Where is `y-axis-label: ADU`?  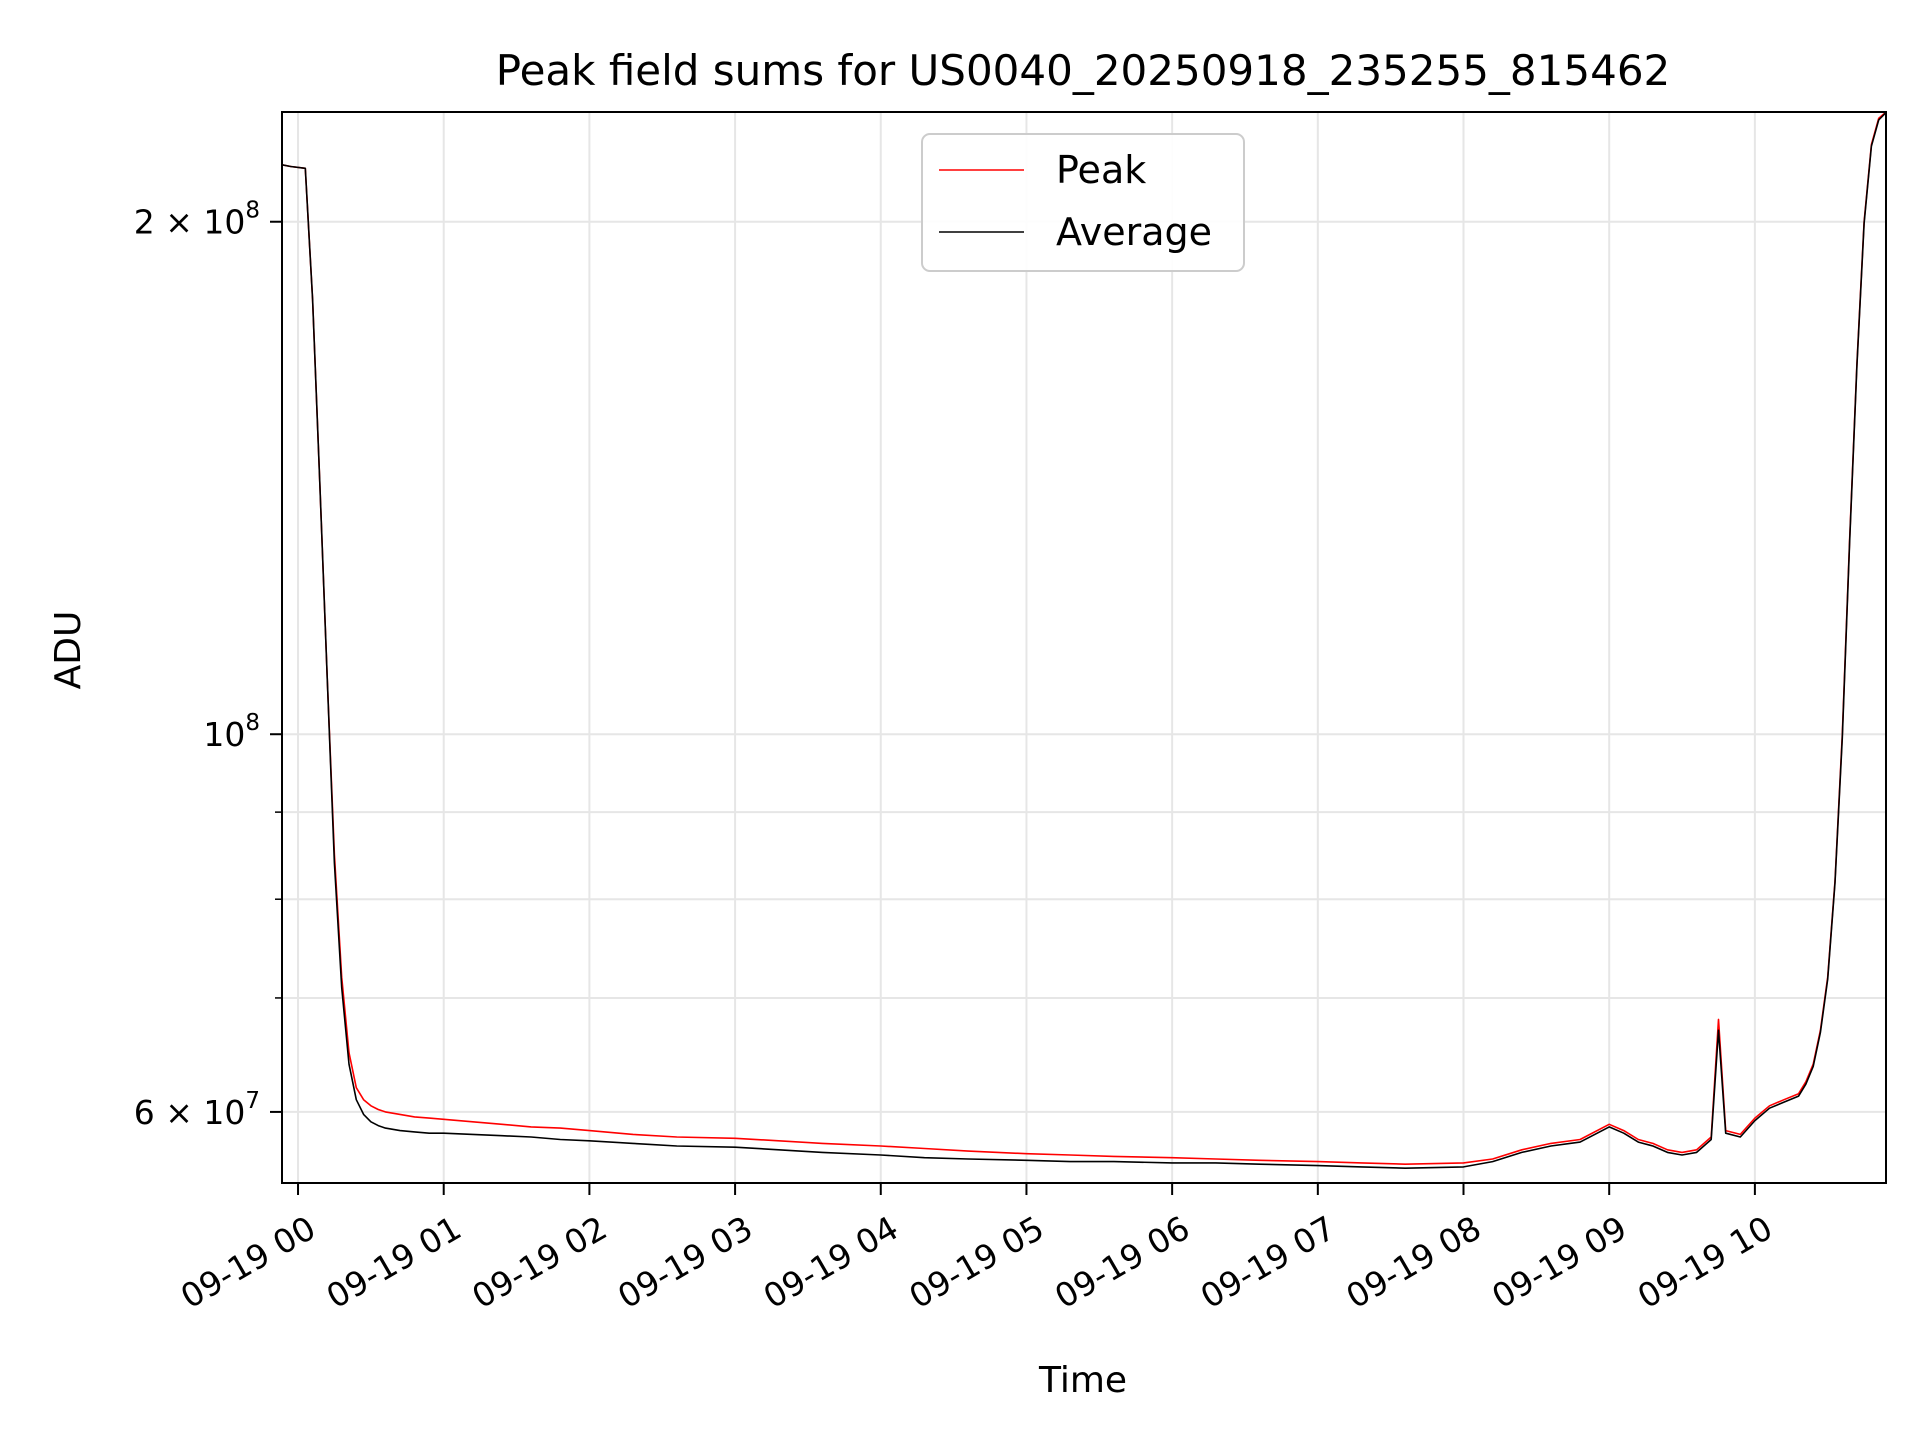
y-axis-label: ADU is located at coordinates (68, 650).